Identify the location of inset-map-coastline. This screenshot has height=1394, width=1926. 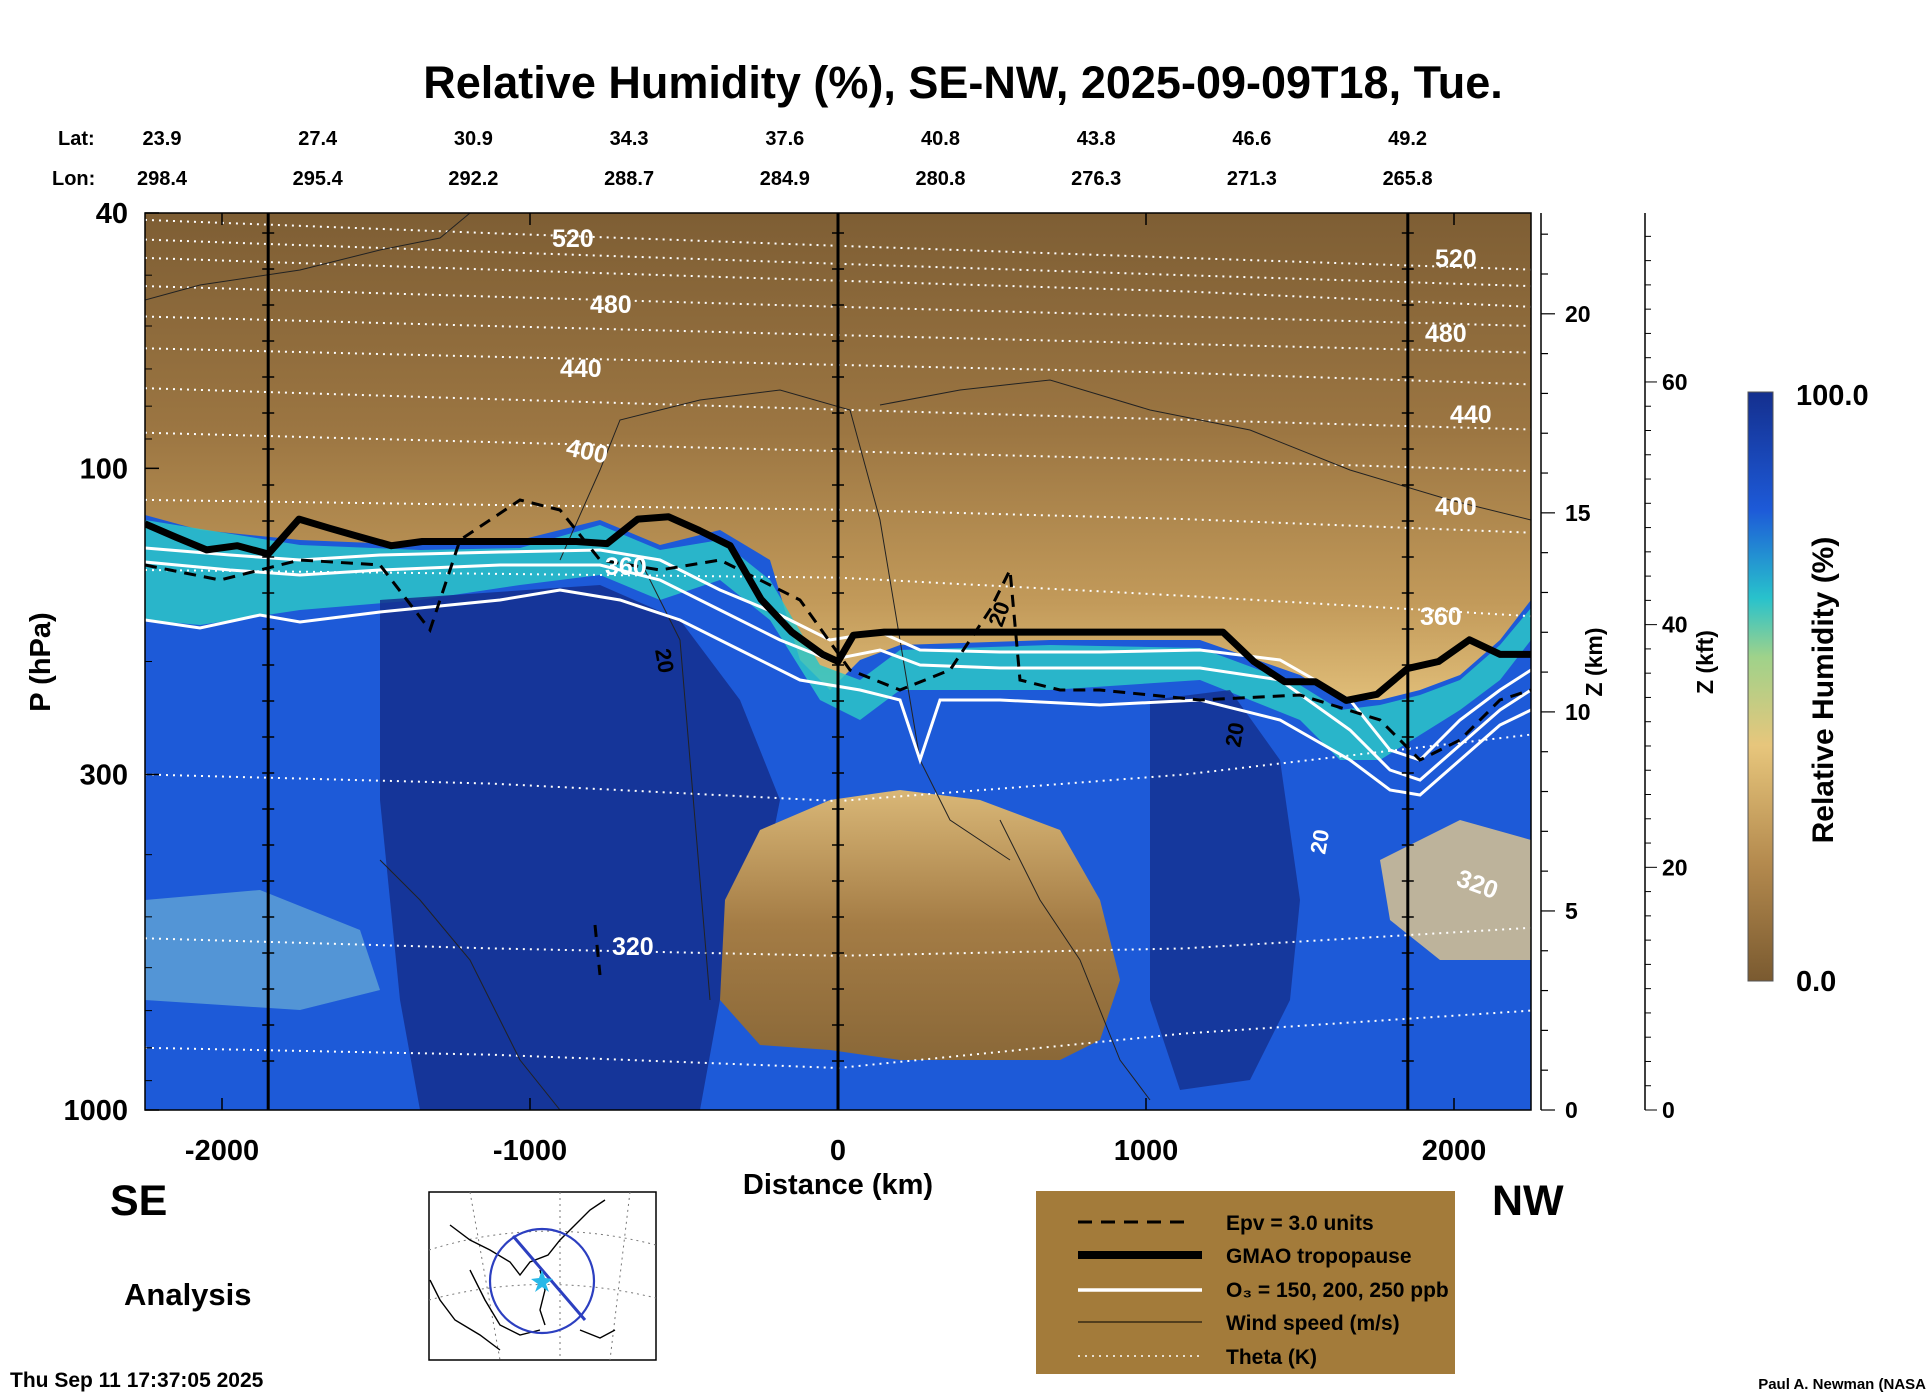
(522, 1275).